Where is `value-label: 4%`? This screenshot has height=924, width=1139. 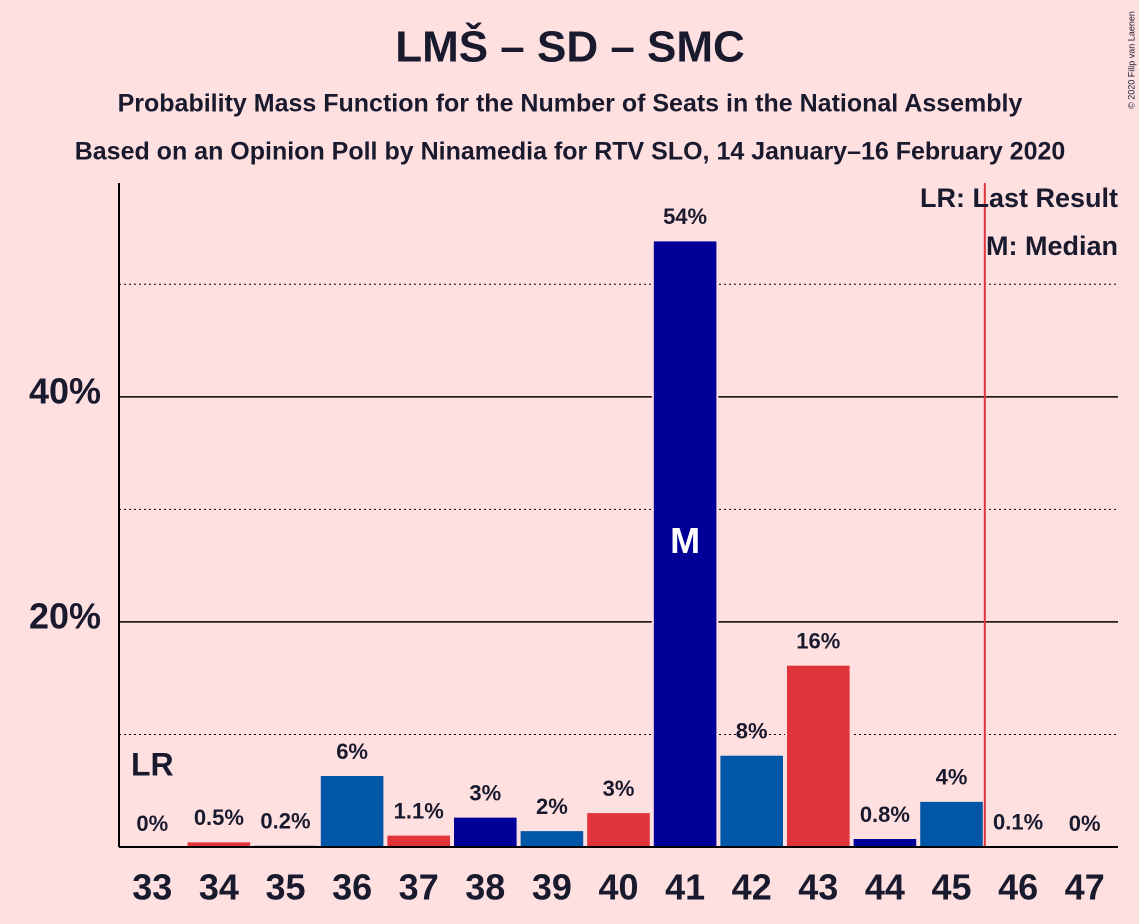 value-label: 4% is located at coordinates (952, 777).